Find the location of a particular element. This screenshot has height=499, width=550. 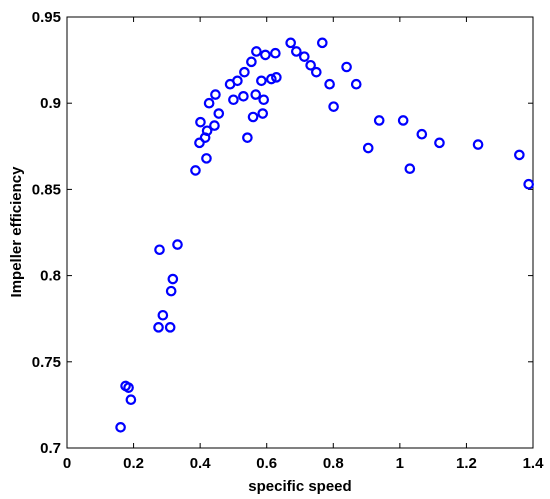

x-tick-label: 1 is located at coordinates (400, 463).